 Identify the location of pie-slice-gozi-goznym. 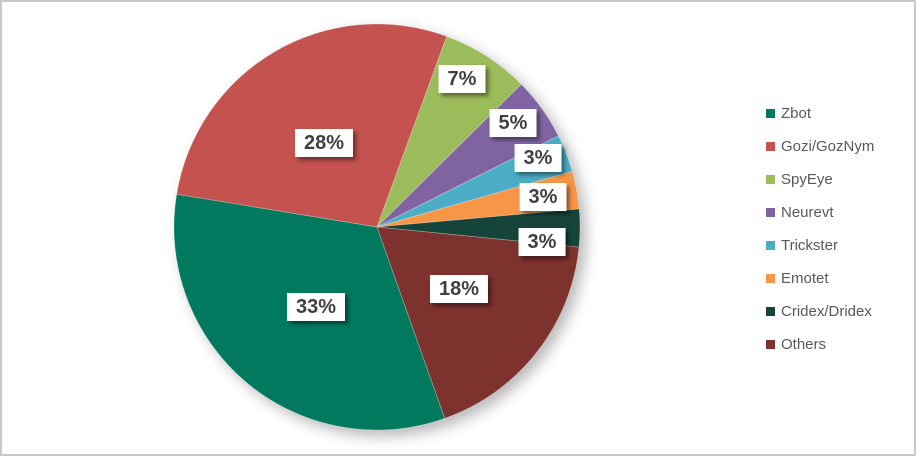
(312, 125).